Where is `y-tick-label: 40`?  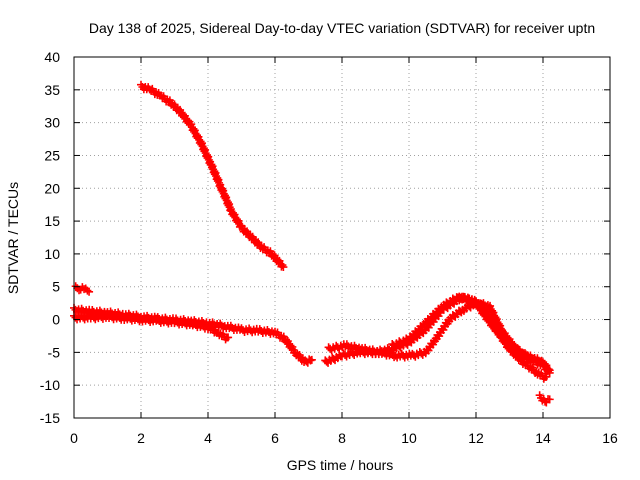 y-tick-label: 40 is located at coordinates (52, 57).